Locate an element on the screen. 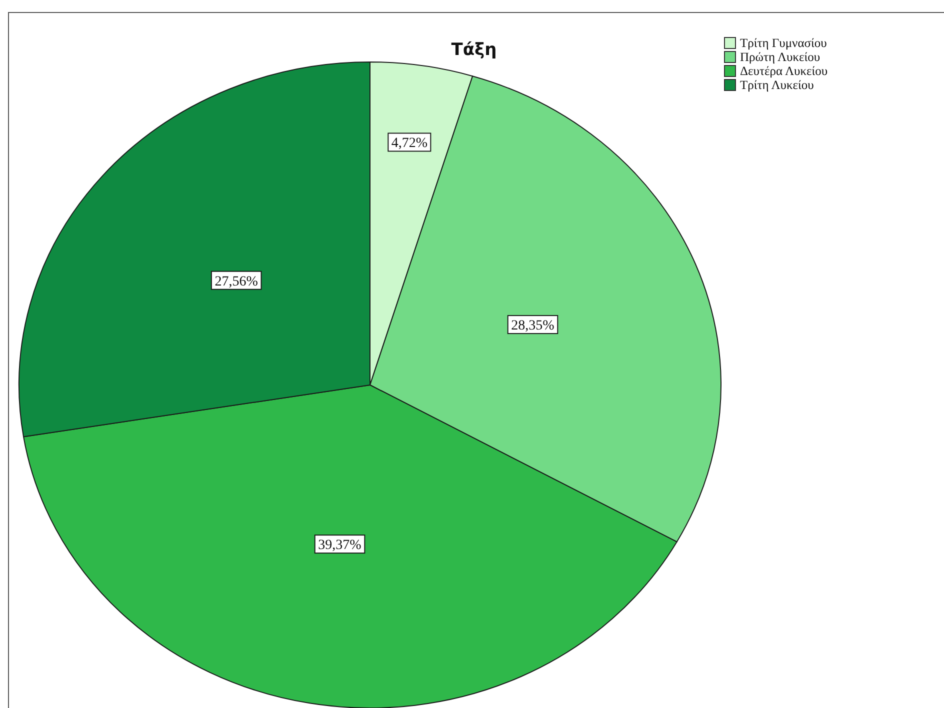 The height and width of the screenshot is (708, 944). data-label: 28,35% is located at coordinates (533, 326).